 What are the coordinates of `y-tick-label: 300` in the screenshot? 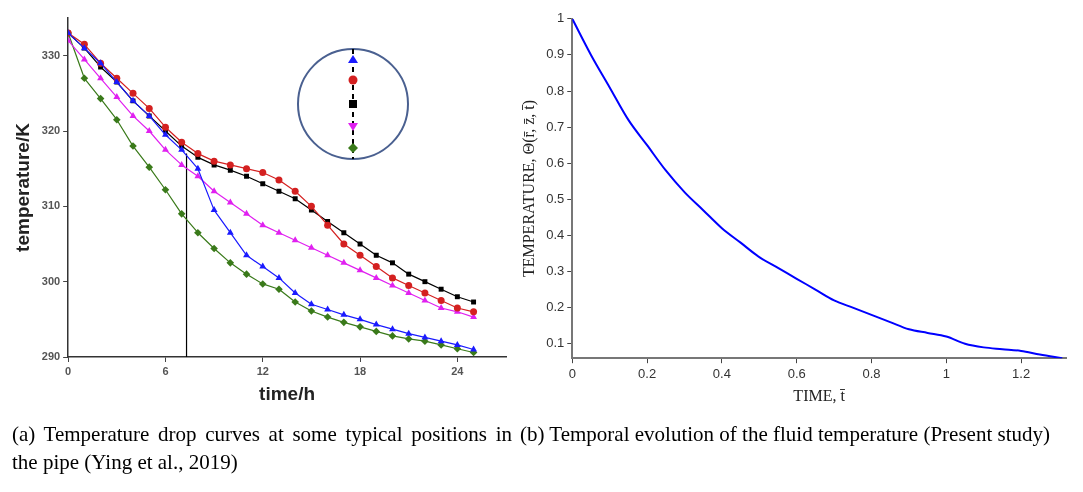 It's located at (51, 280).